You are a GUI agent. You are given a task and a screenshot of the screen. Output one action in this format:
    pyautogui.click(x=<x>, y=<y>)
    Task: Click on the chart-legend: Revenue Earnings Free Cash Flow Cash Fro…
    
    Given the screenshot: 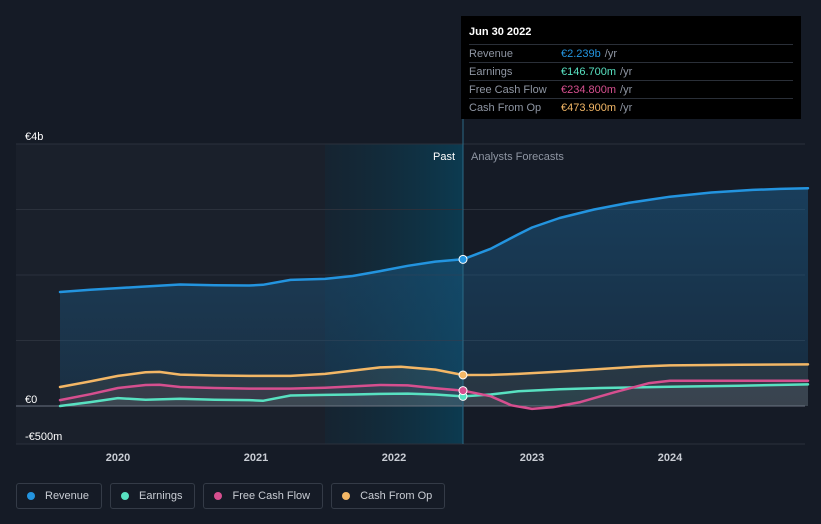 What is the action you would take?
    pyautogui.click(x=231, y=496)
    